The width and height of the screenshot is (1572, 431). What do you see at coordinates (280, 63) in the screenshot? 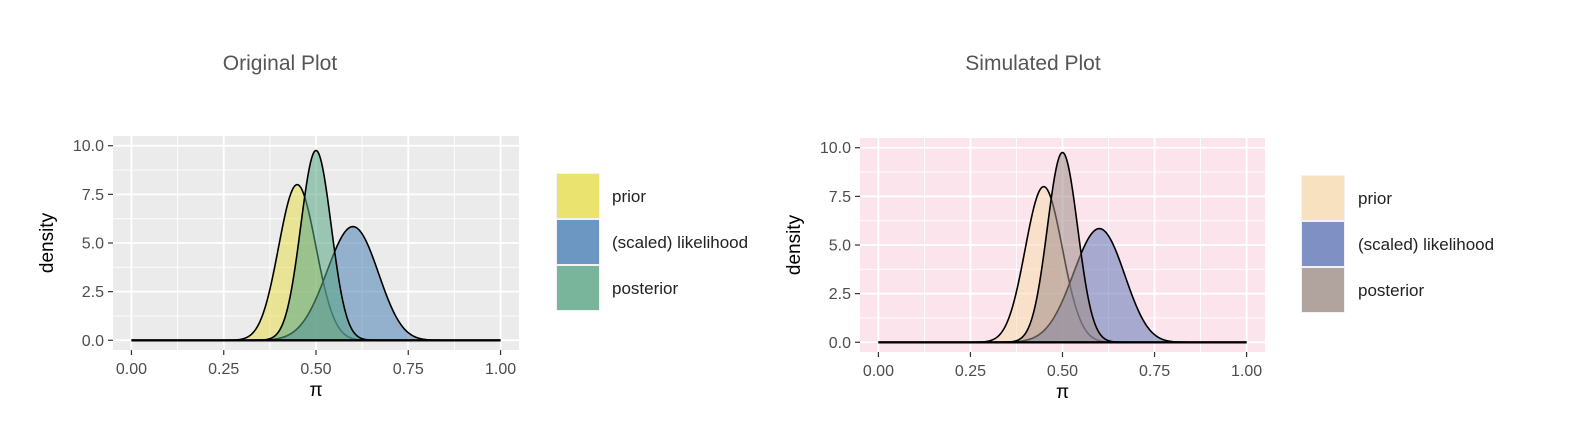
I see `chart-title: Original Plot` at bounding box center [280, 63].